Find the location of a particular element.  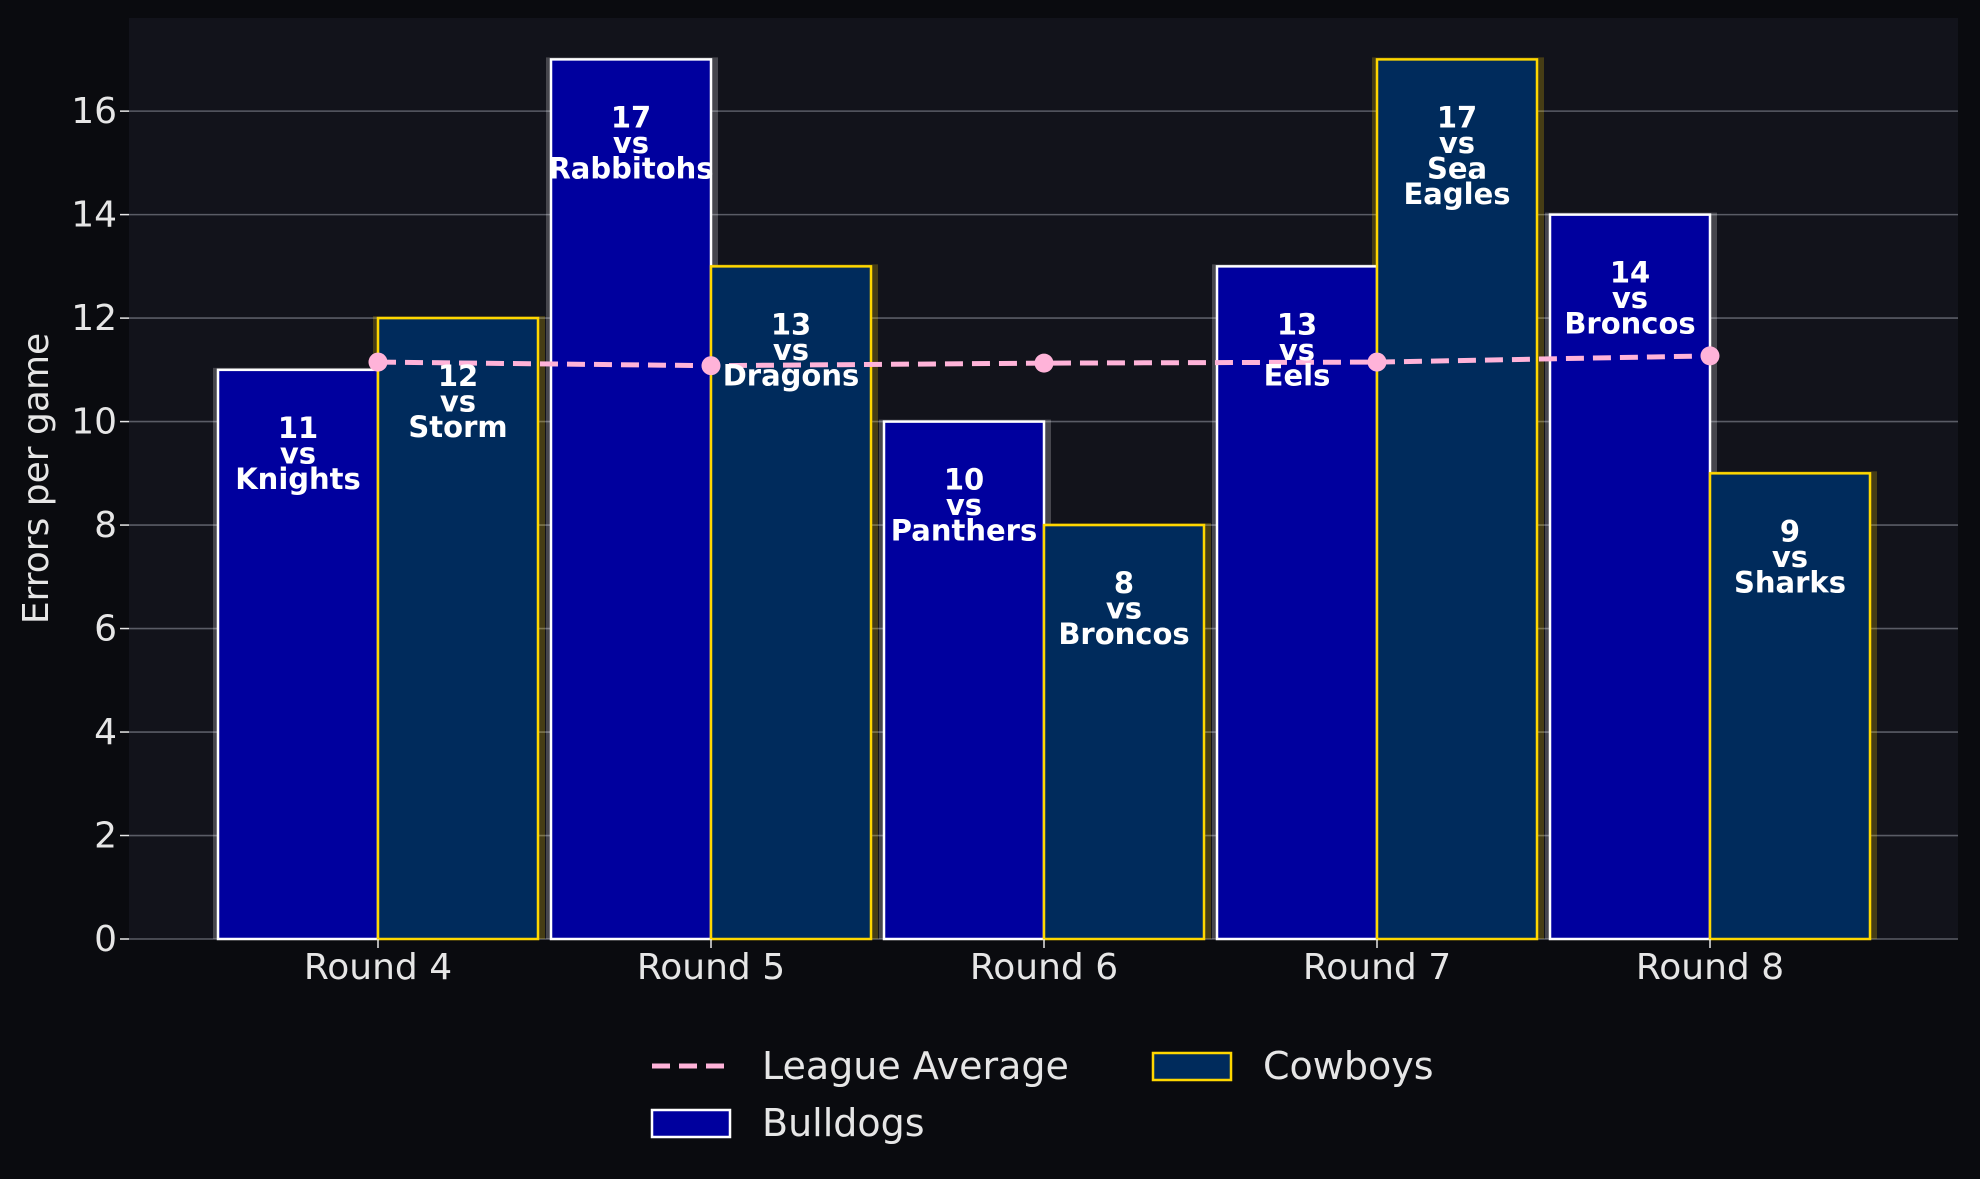

legend-label: Cowboys is located at coordinates (1348, 1066).